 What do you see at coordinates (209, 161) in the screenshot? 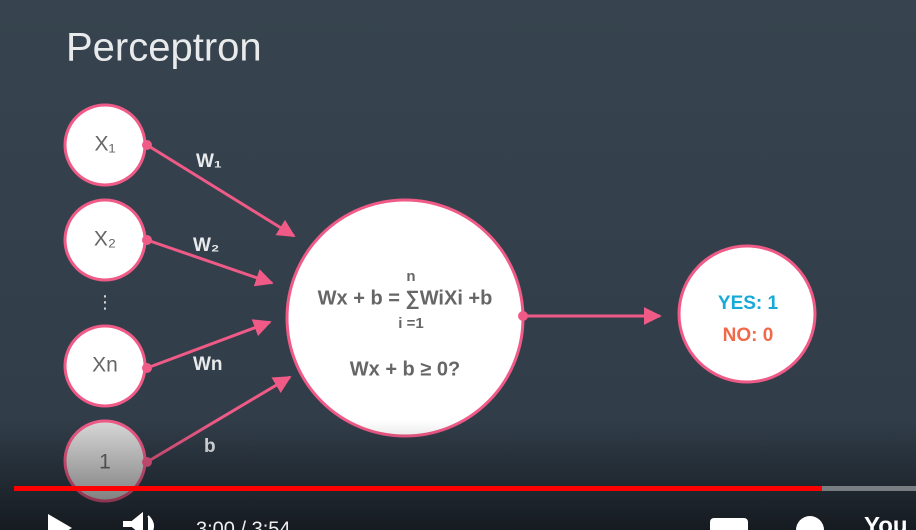
I see `weight-label: W₁` at bounding box center [209, 161].